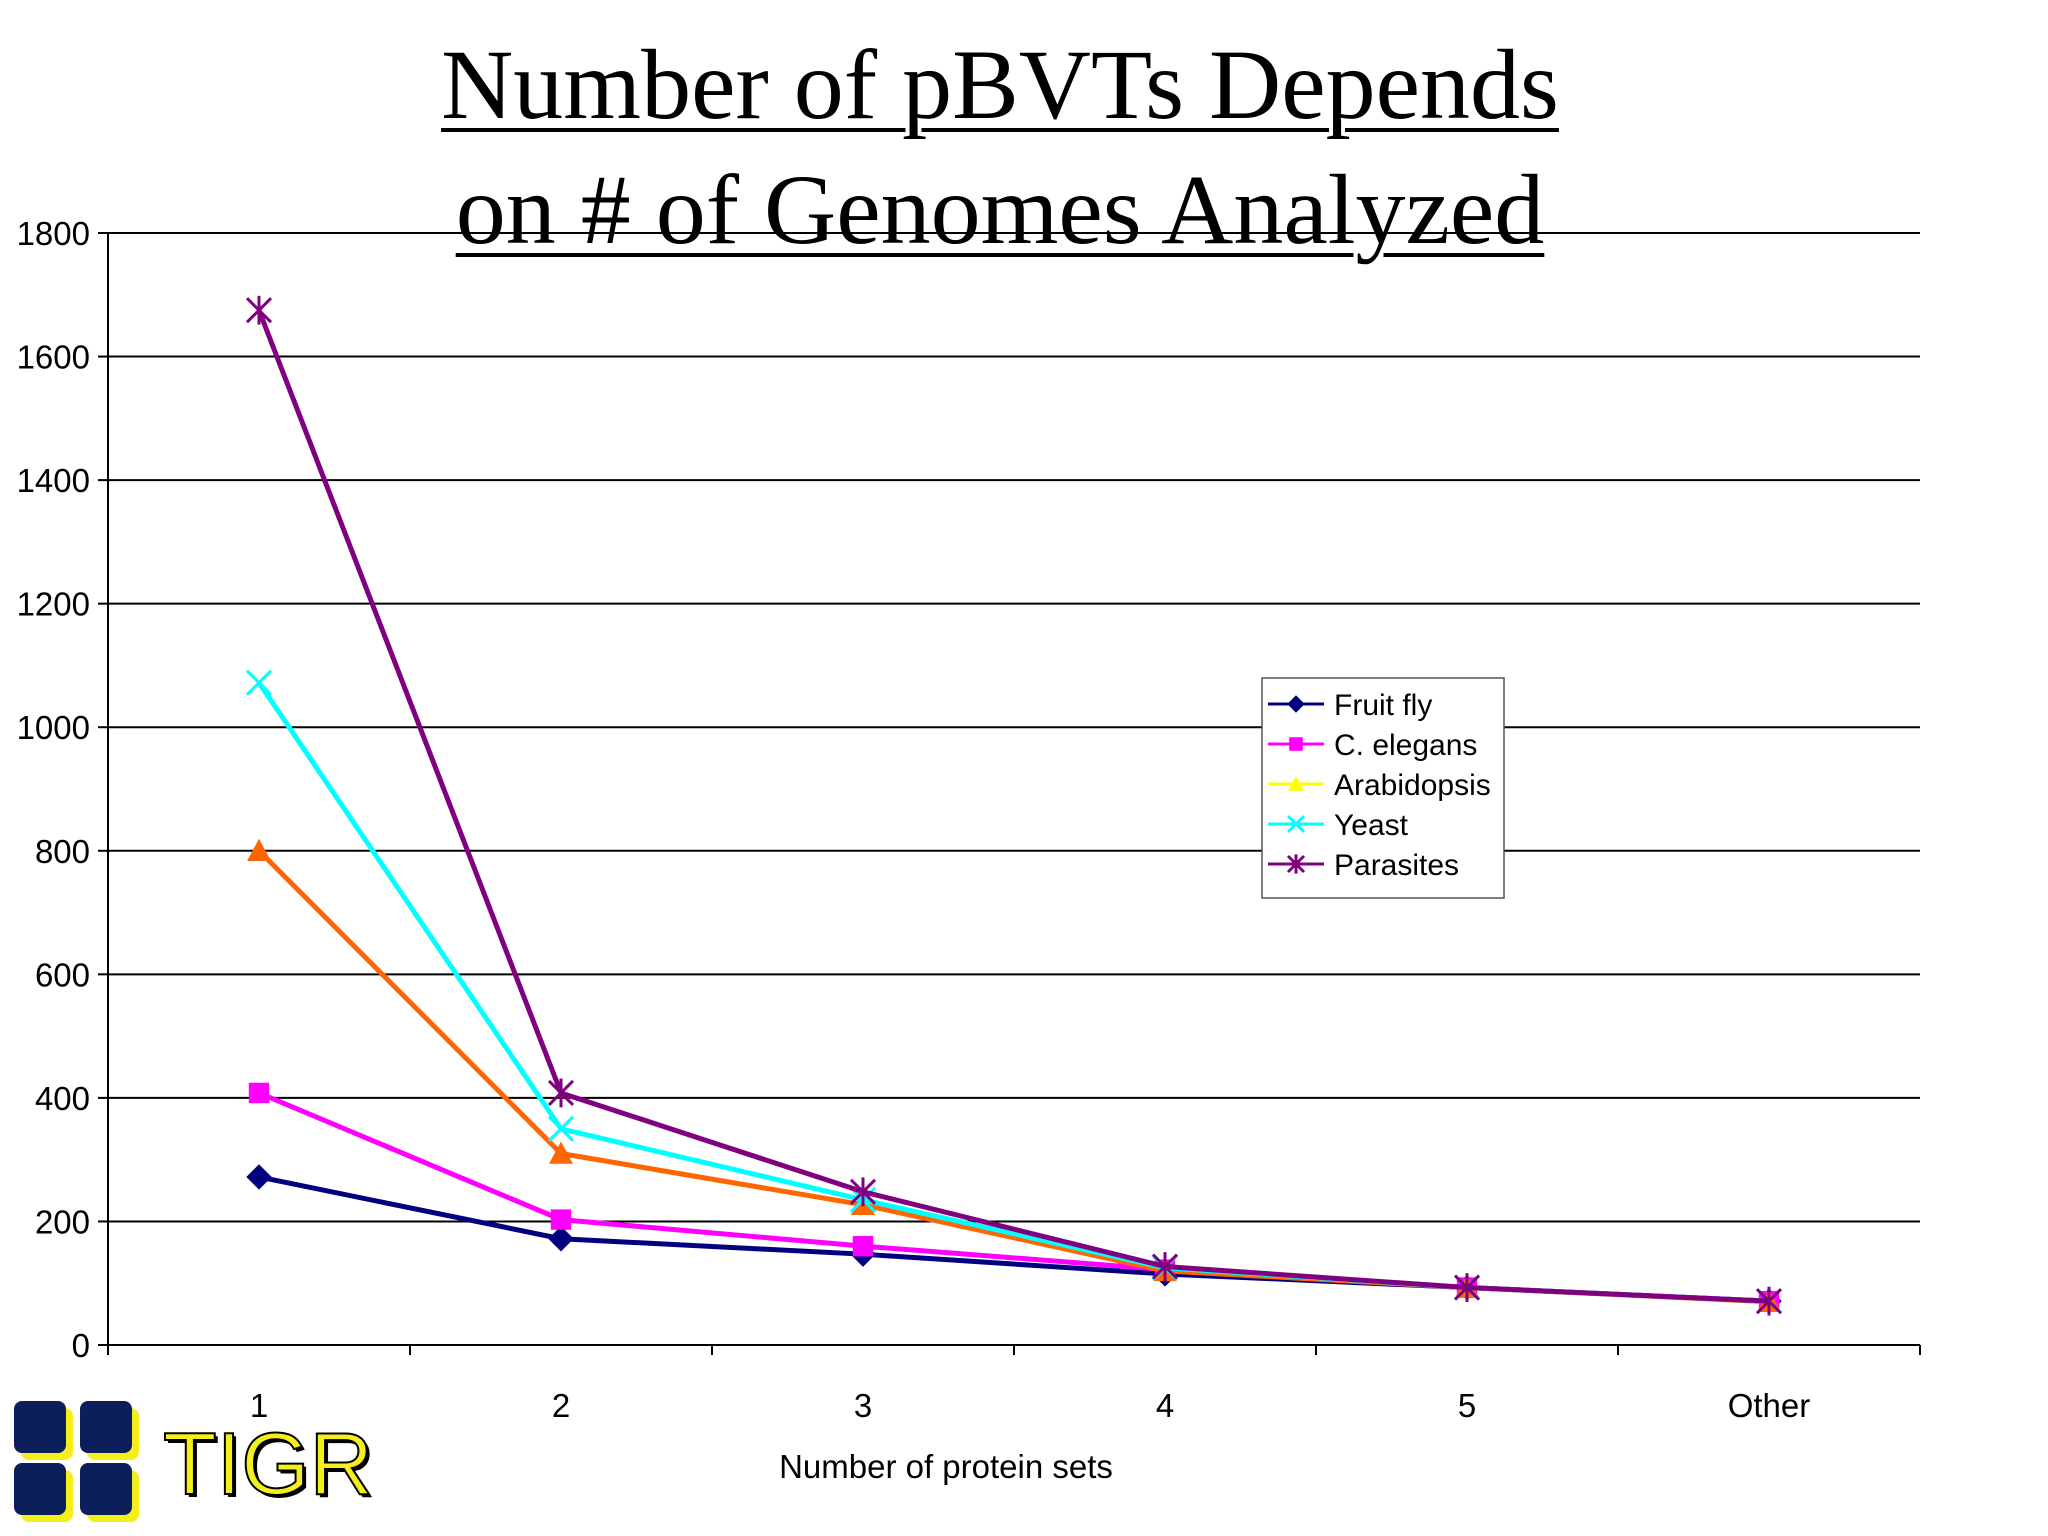  Describe the element at coordinates (62, 1221) in the screenshot. I see `y-tick-label: 200` at that location.